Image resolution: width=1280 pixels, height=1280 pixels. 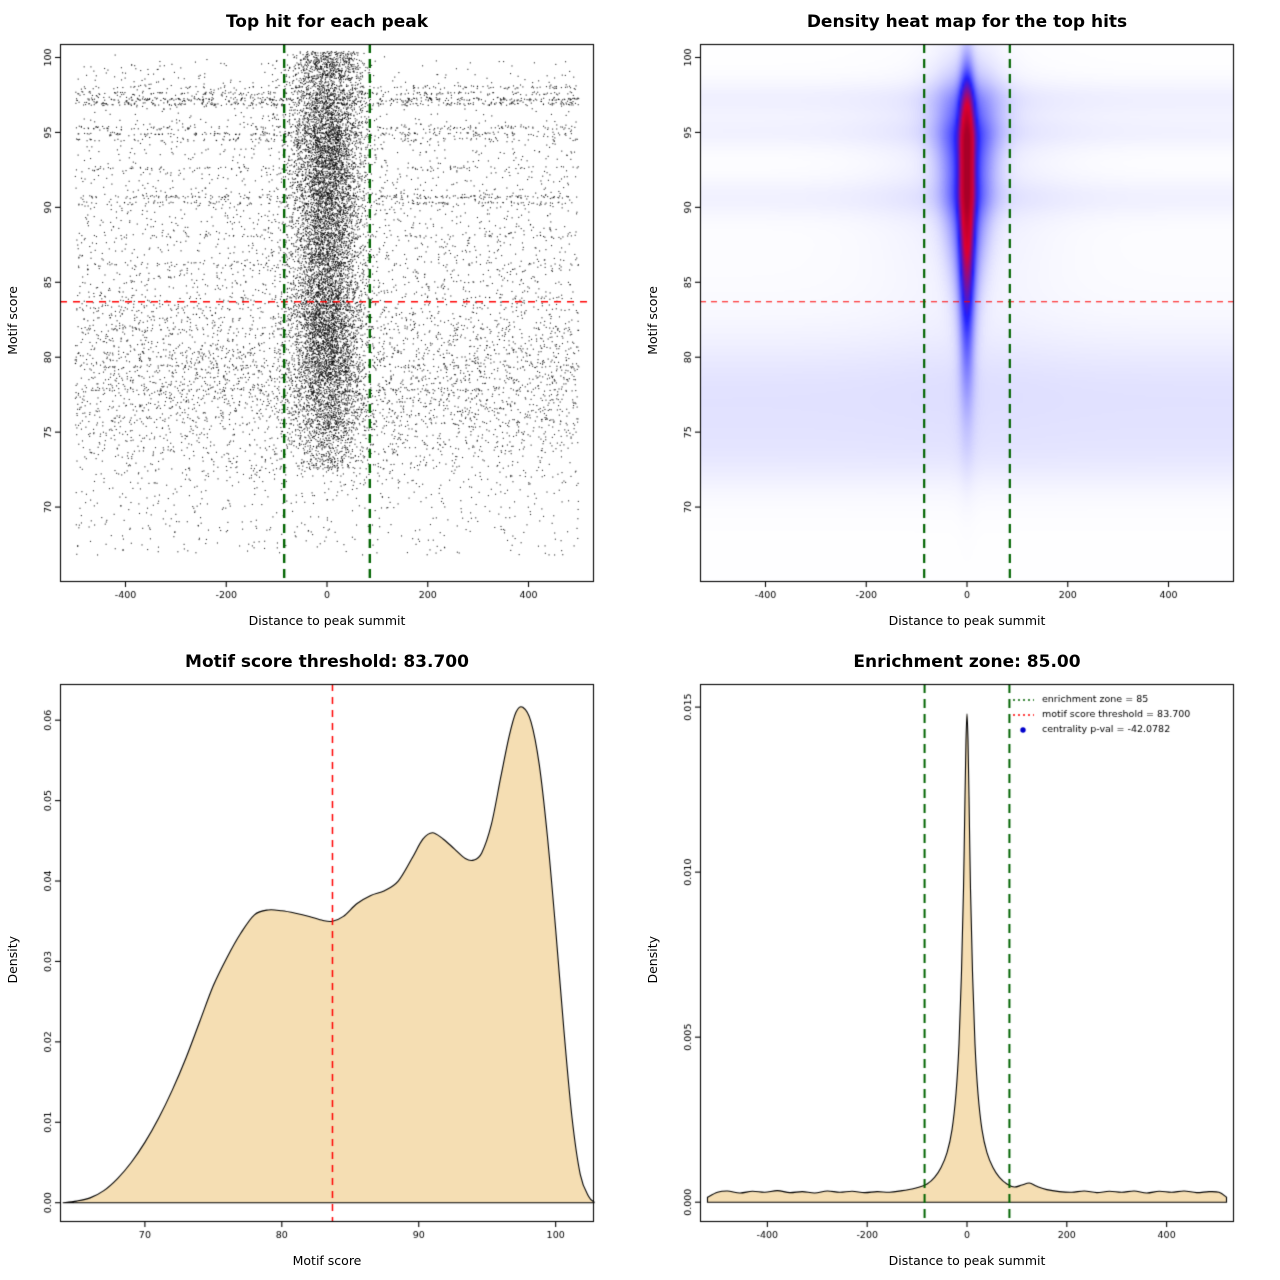 What do you see at coordinates (967, 22) in the screenshot?
I see `chart-title: Density heat map for the top hits` at bounding box center [967, 22].